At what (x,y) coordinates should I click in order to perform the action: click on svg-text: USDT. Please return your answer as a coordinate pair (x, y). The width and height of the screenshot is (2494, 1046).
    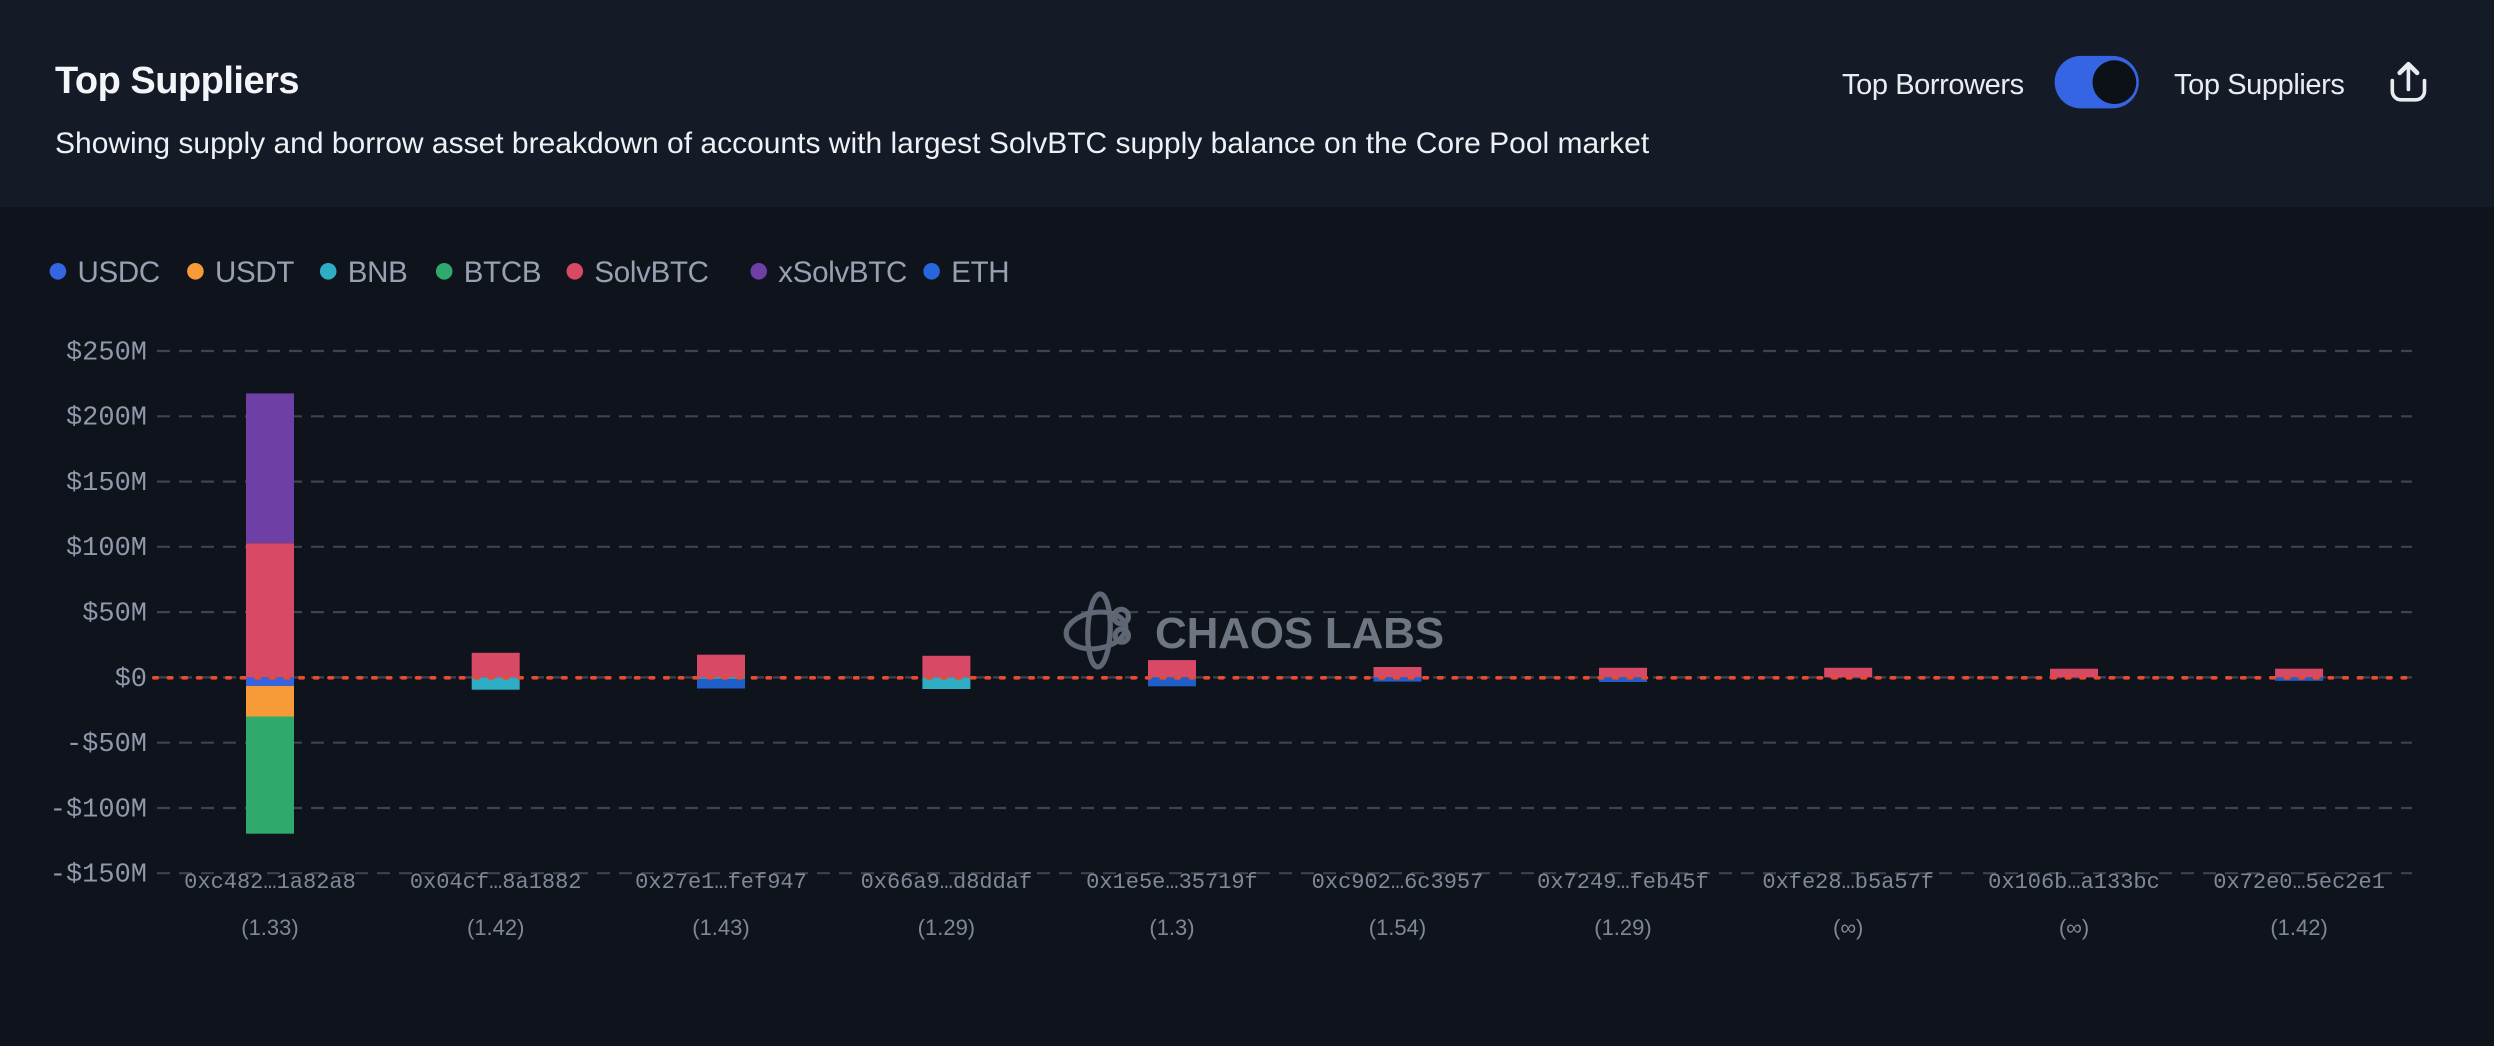
    Looking at the image, I should click on (254, 272).